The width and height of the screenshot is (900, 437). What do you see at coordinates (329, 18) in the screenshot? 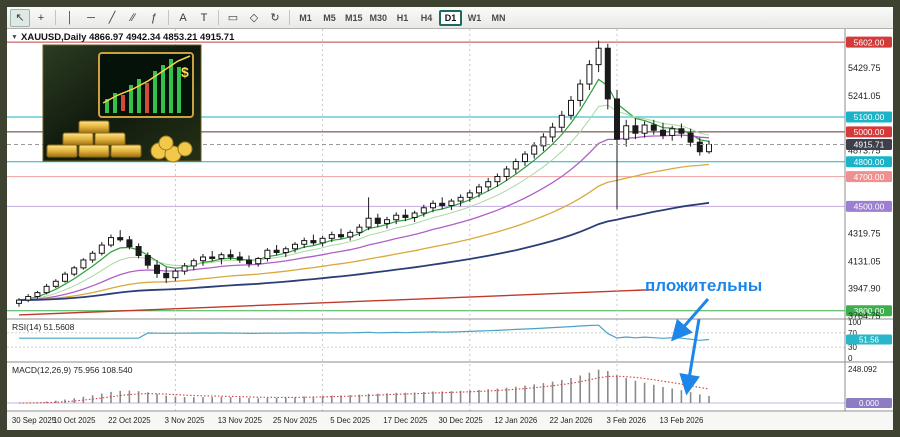
I see `timeframe-m5: M5` at bounding box center [329, 18].